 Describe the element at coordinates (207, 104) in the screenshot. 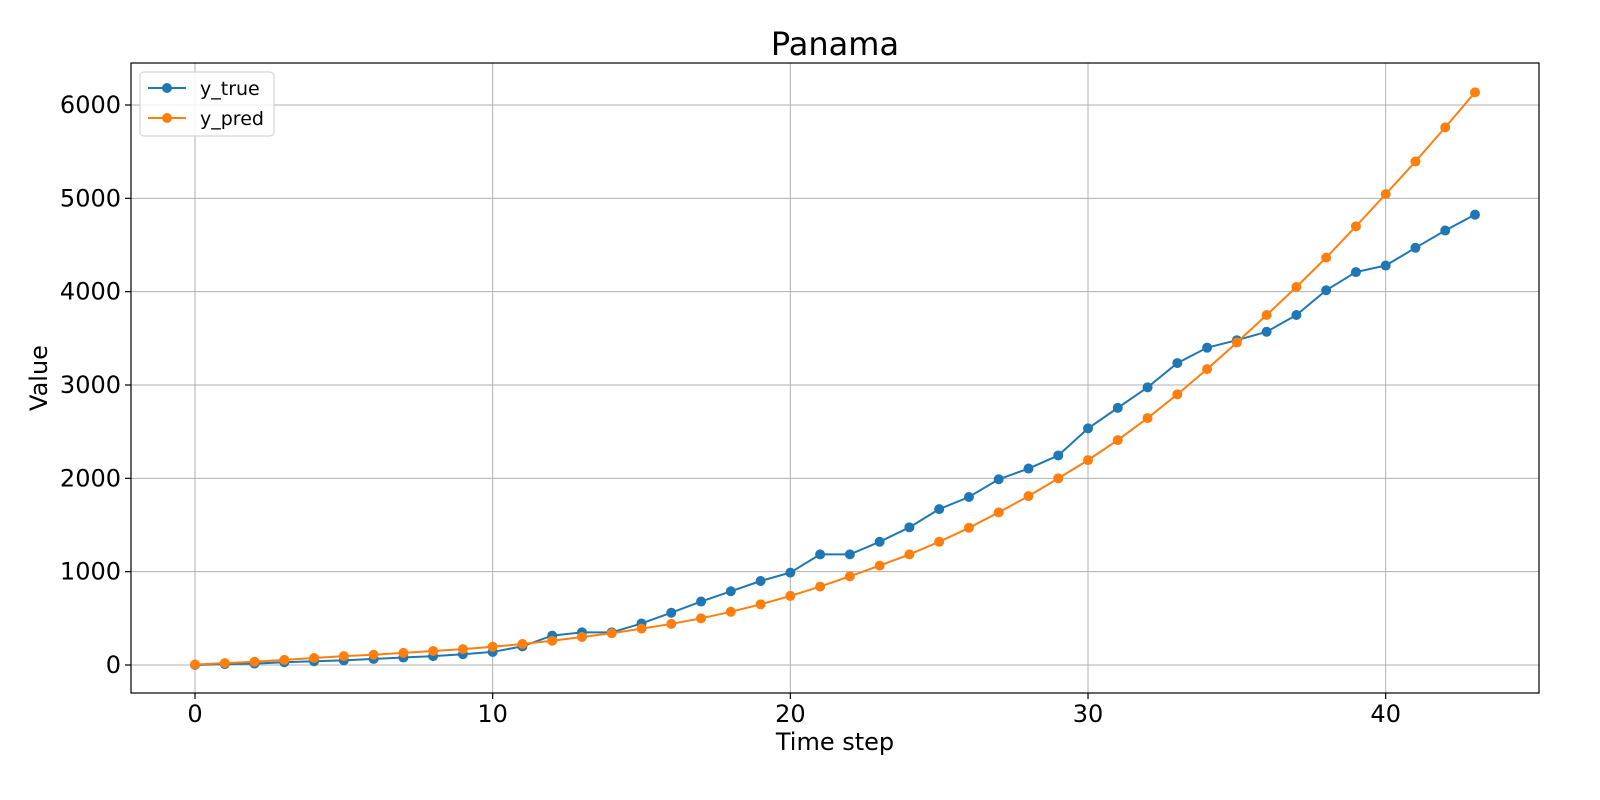

I see `legend: y_true y_pred` at that location.